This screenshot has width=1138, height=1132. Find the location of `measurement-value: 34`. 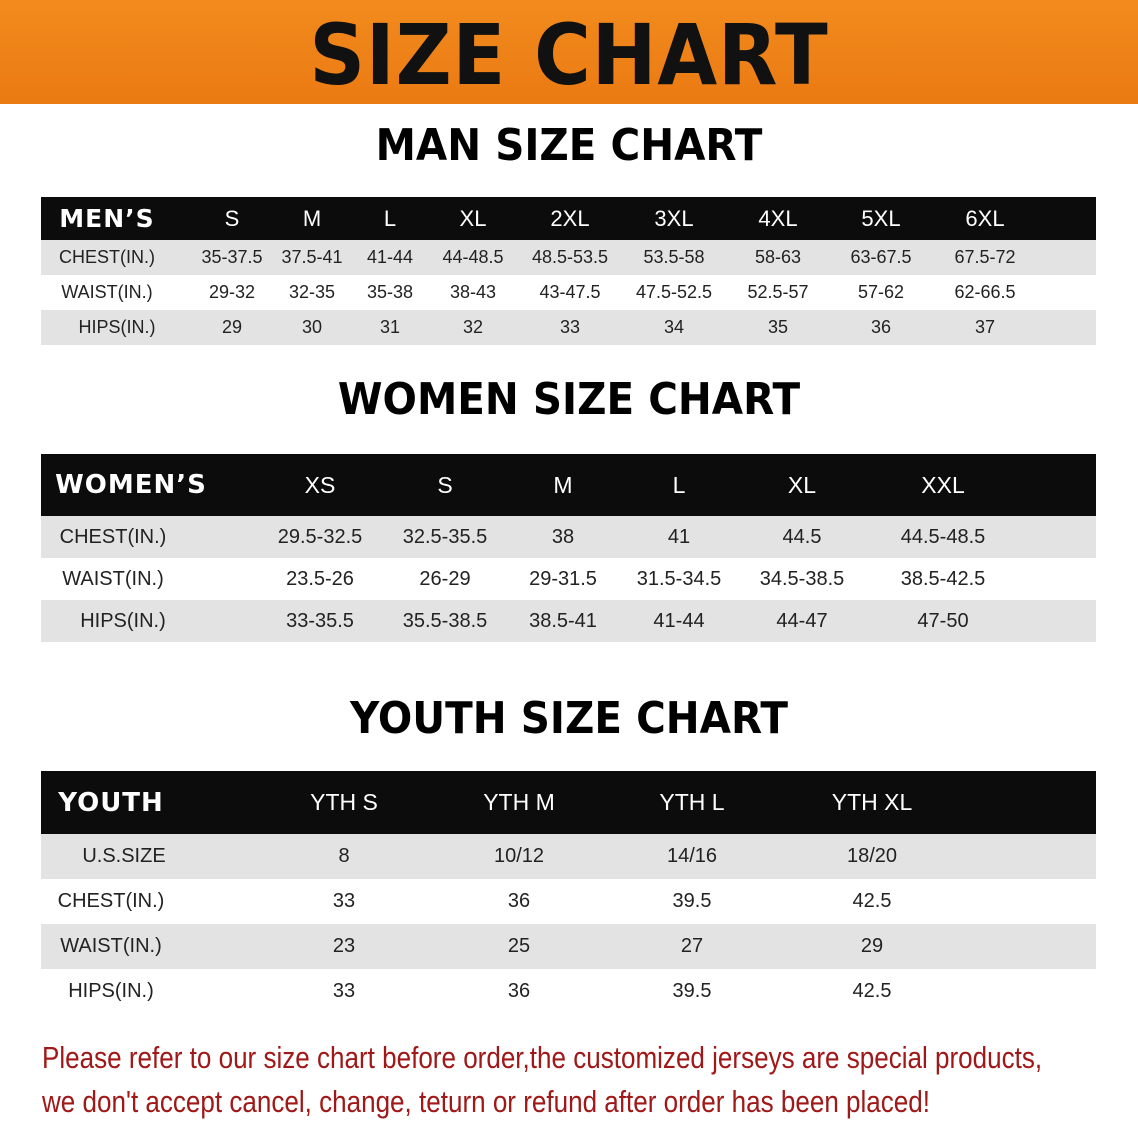

measurement-value: 34 is located at coordinates (674, 327).